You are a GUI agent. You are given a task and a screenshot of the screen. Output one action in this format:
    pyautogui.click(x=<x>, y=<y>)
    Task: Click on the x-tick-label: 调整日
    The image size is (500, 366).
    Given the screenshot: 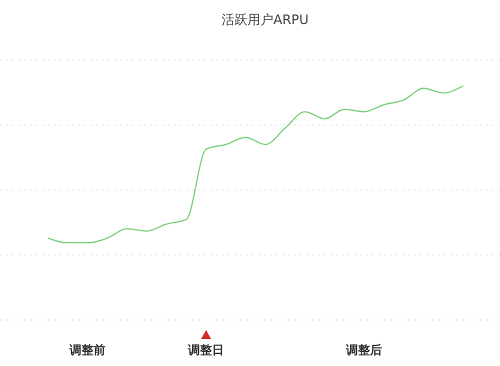 What is the action you would take?
    pyautogui.click(x=205, y=350)
    